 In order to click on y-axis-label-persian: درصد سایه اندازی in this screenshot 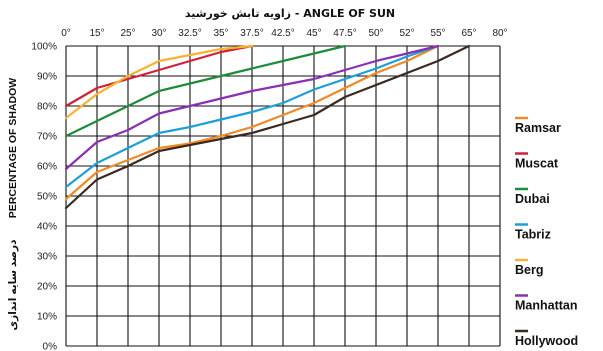, I will do `click(13, 285)`.